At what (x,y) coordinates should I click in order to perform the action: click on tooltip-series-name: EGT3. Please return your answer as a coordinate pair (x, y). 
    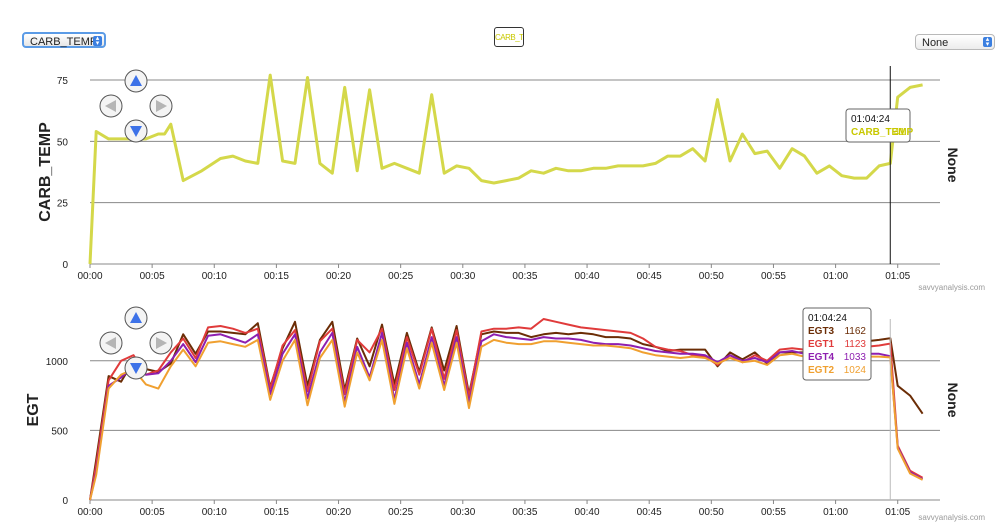
    Looking at the image, I should click on (821, 331).